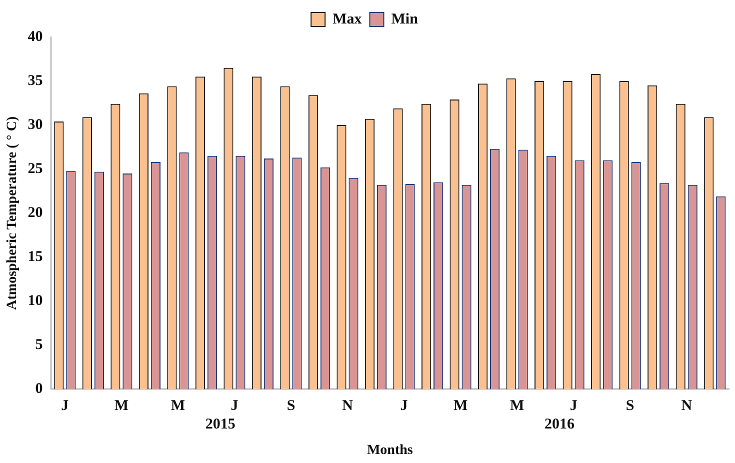 The image size is (735, 463). I want to click on x-axis-title: Months, so click(390, 450).